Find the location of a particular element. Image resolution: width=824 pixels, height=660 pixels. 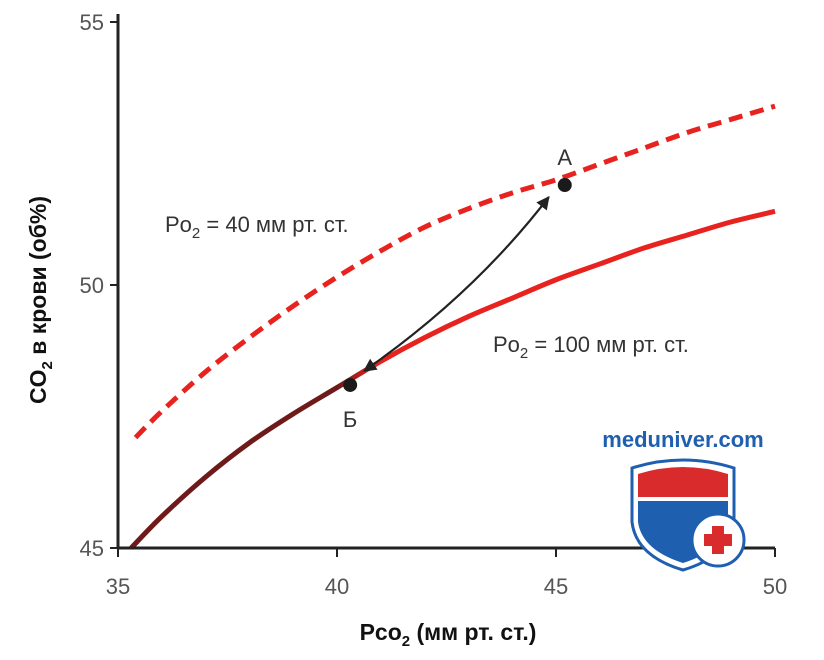

y-axis-title: CO2 в крови (об%) is located at coordinates (40, 300).